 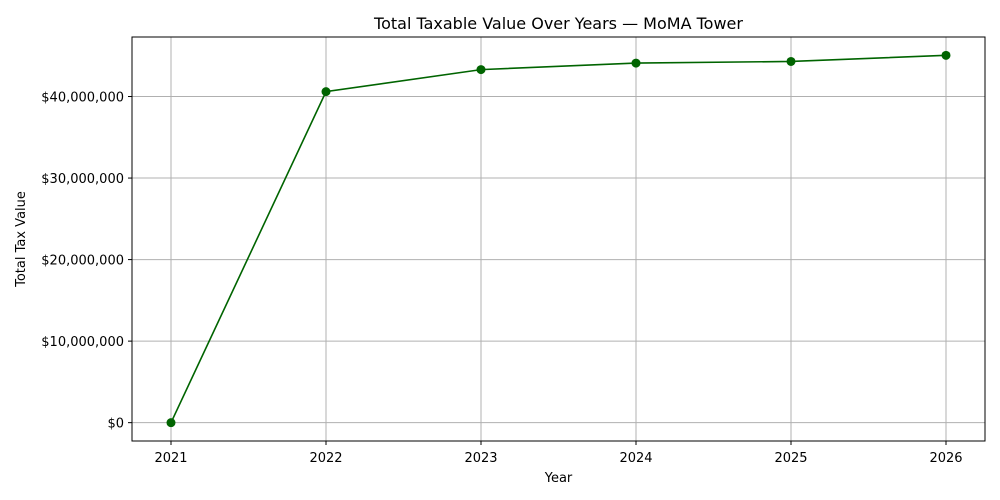 What do you see at coordinates (82, 179) in the screenshot?
I see `y-tick-label: $30,000,000` at bounding box center [82, 179].